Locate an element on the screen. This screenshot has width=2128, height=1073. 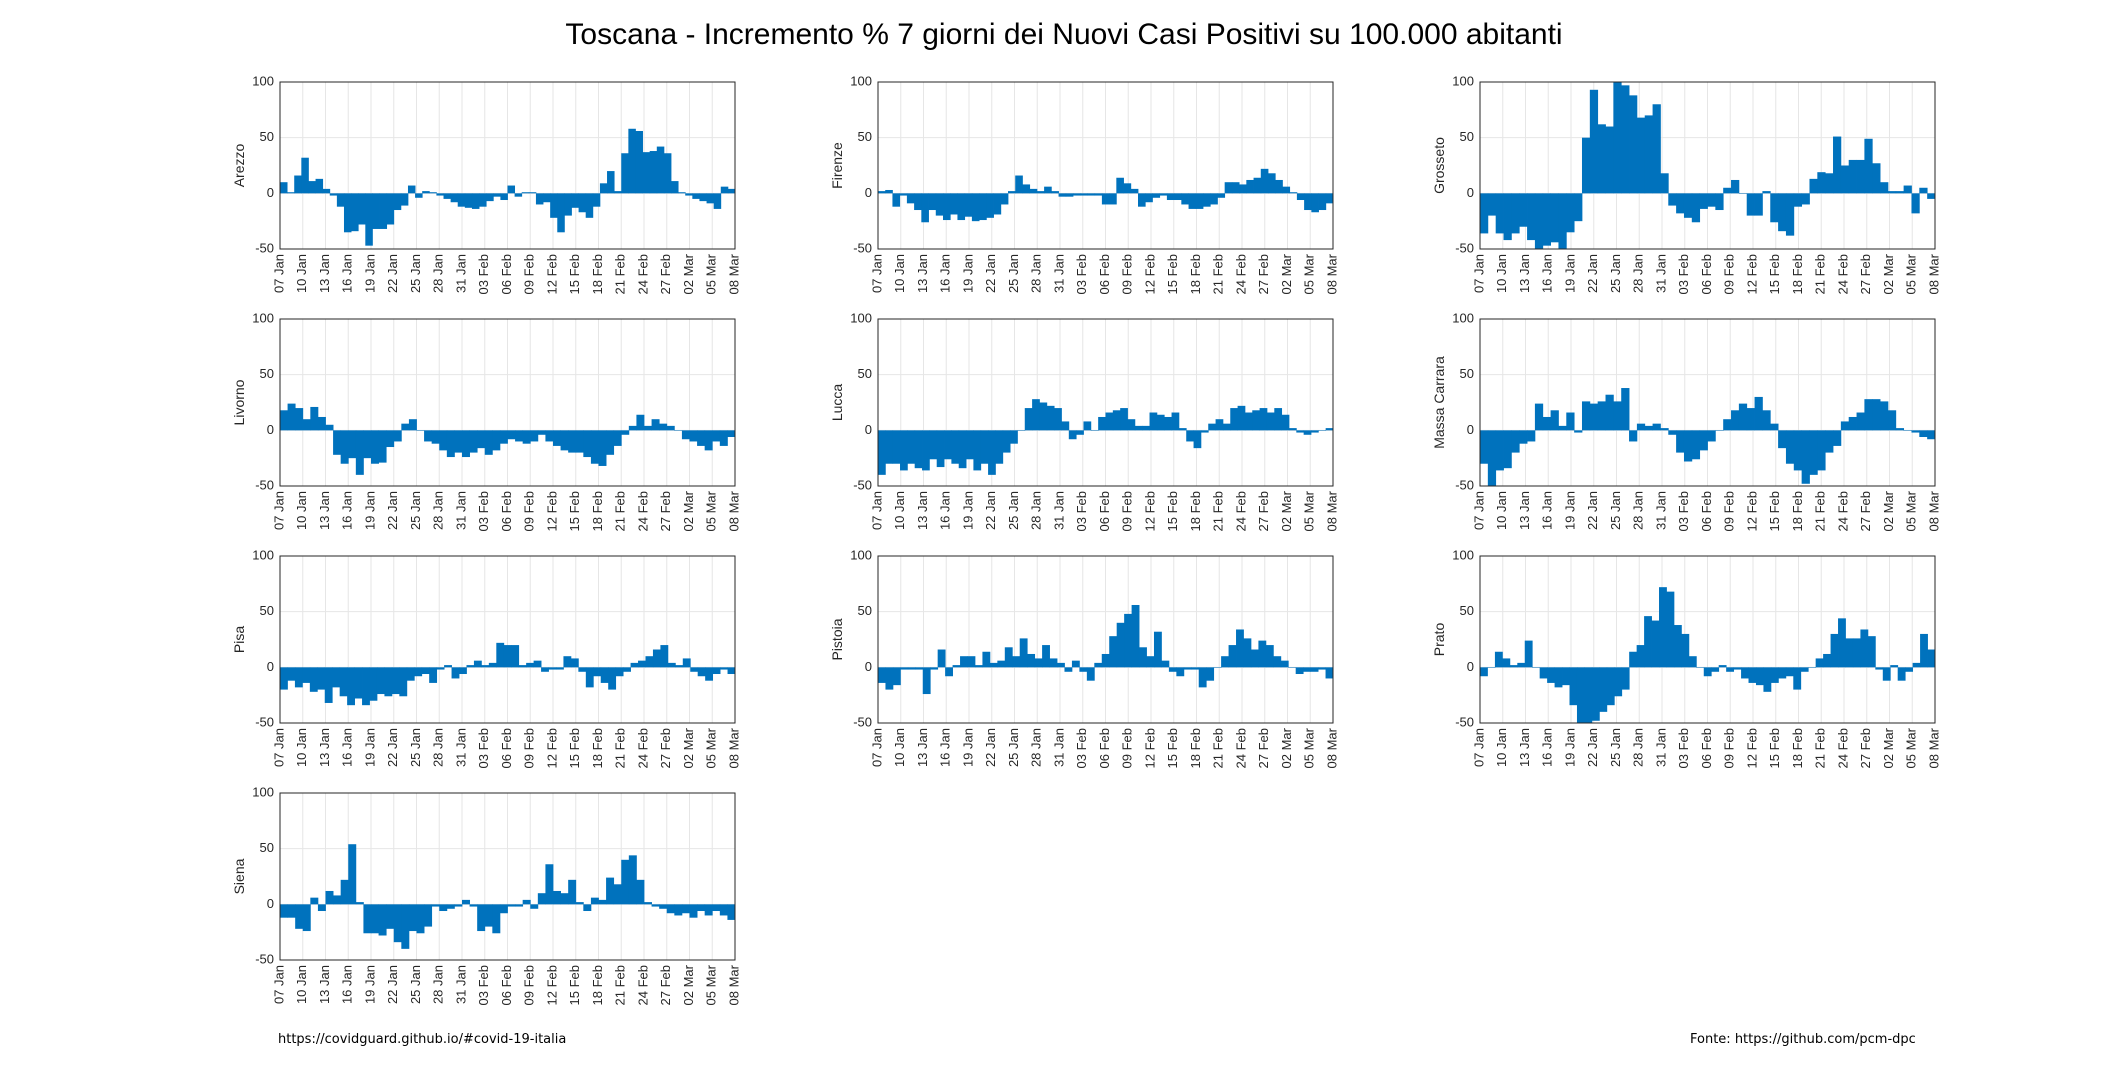
x-tick-label: 09 Feb is located at coordinates (1729, 274).